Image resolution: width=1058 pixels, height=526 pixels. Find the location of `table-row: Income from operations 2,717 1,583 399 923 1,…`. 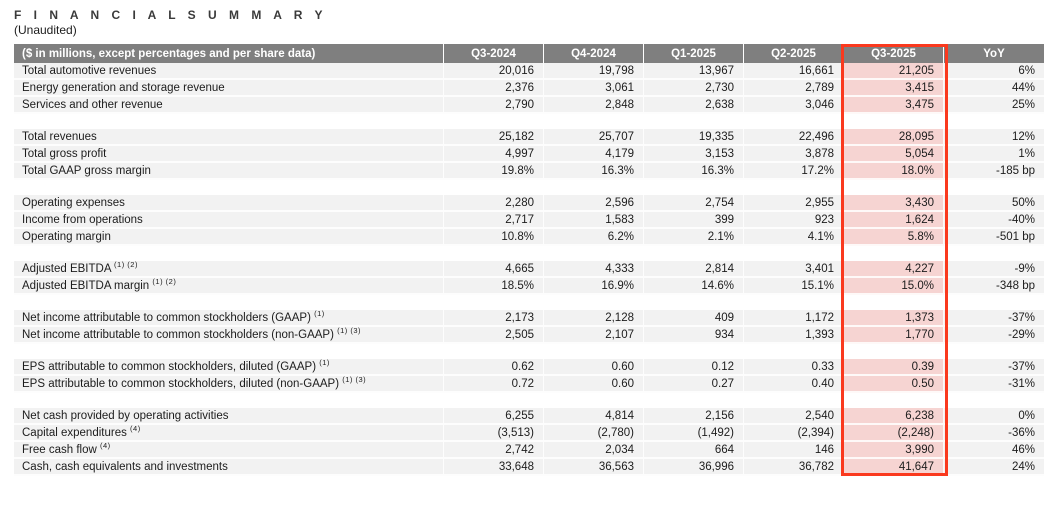

table-row: Income from operations 2,717 1,583 399 923 1,… is located at coordinates (529, 220).